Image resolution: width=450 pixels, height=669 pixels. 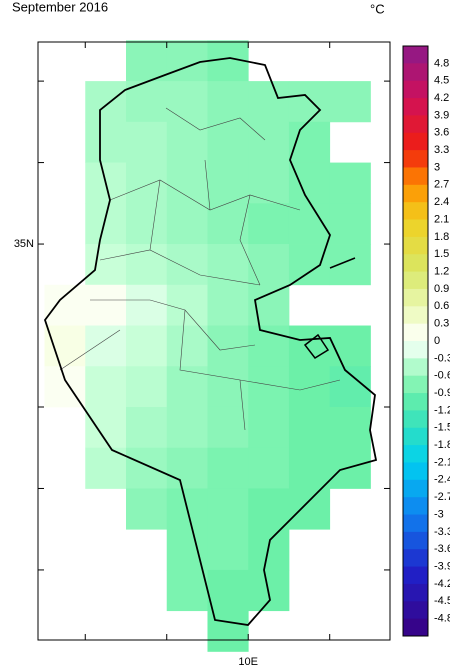 What do you see at coordinates (437, 167) in the screenshot?
I see `colorbar-tick-label: 3` at bounding box center [437, 167].